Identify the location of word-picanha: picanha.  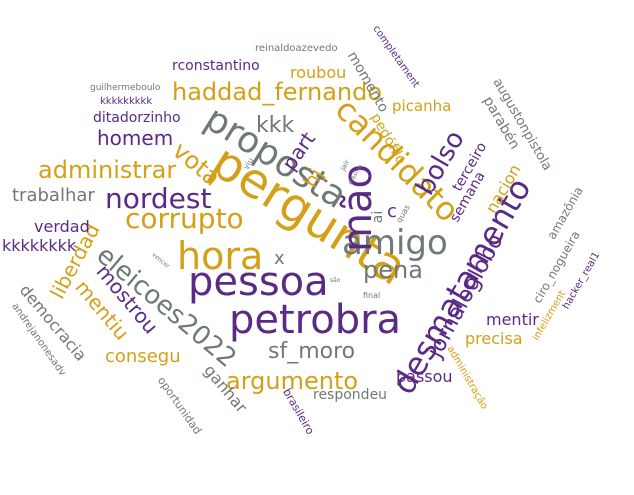
(422, 106).